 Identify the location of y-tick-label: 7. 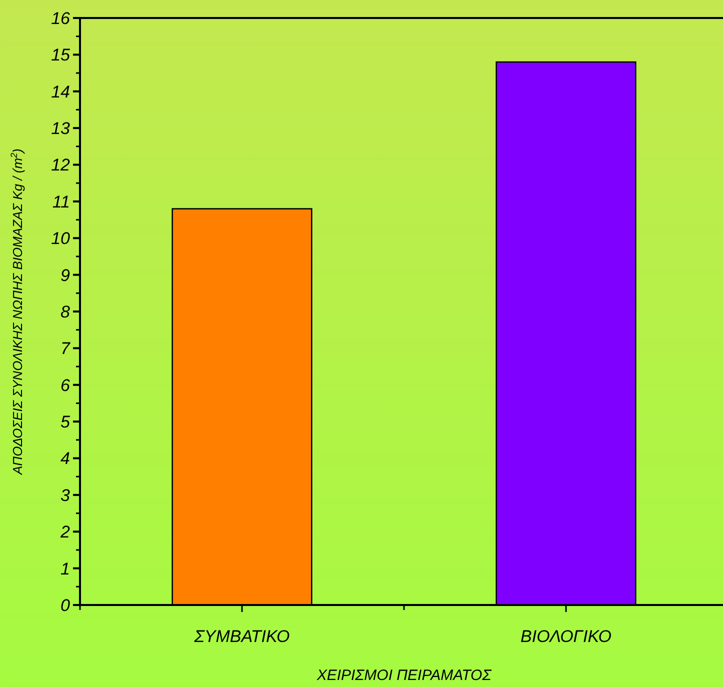
(65, 348).